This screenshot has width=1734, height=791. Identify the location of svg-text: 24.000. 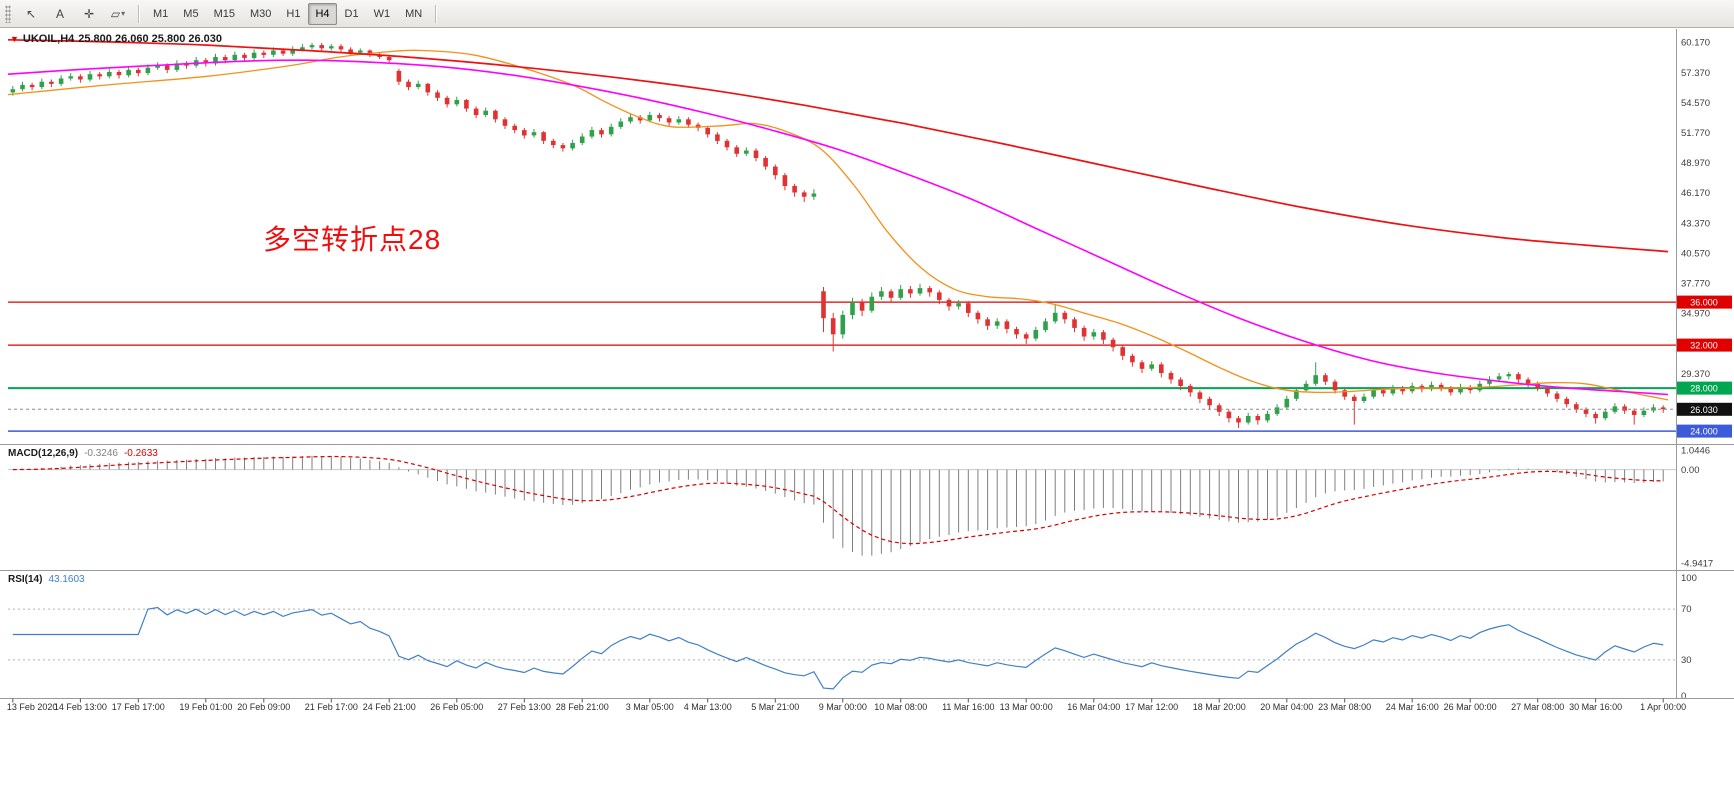
(1704, 432).